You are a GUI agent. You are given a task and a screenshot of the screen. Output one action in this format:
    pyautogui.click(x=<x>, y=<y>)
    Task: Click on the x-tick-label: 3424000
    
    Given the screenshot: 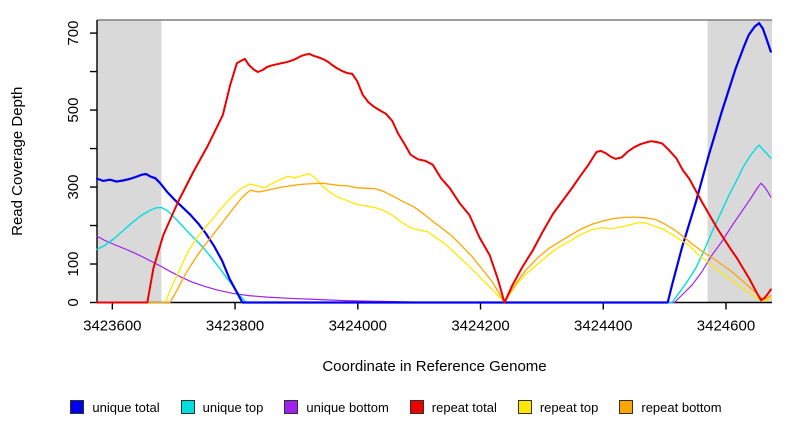 What is the action you would take?
    pyautogui.click(x=358, y=326)
    